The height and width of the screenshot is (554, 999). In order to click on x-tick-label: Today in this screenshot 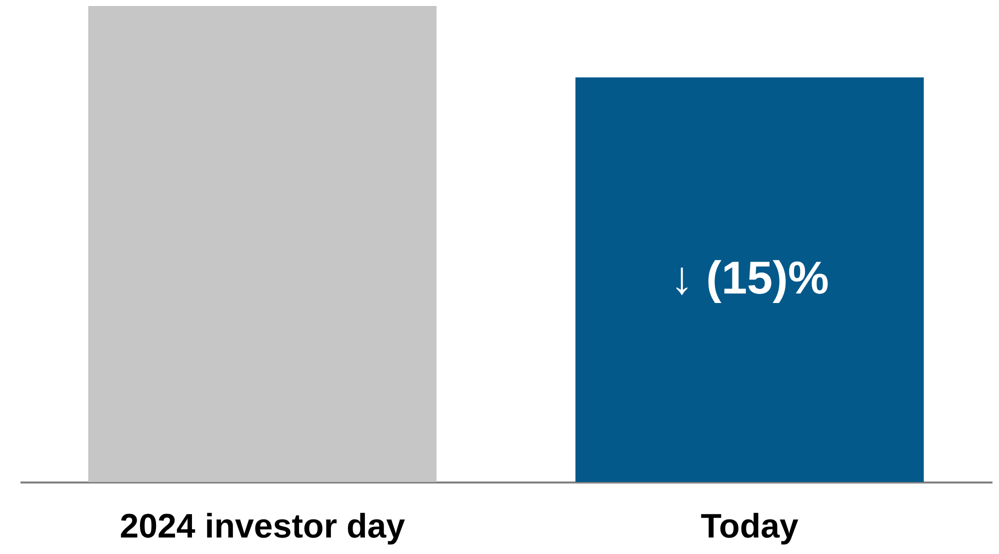, I will do `click(749, 527)`.